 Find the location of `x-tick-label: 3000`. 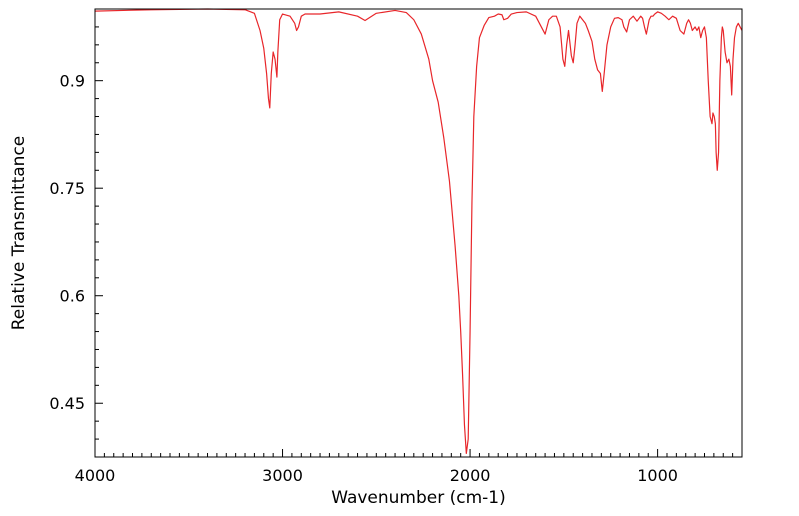

x-tick-label: 3000 is located at coordinates (282, 475).